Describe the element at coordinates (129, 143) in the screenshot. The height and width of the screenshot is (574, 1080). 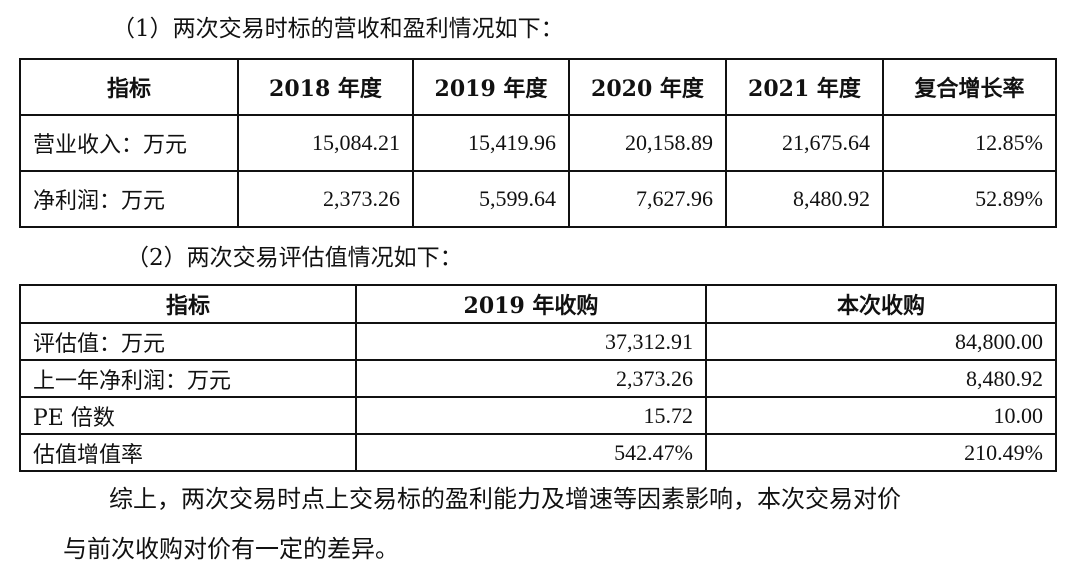
I see `row-label: 营业收入：万元` at that location.